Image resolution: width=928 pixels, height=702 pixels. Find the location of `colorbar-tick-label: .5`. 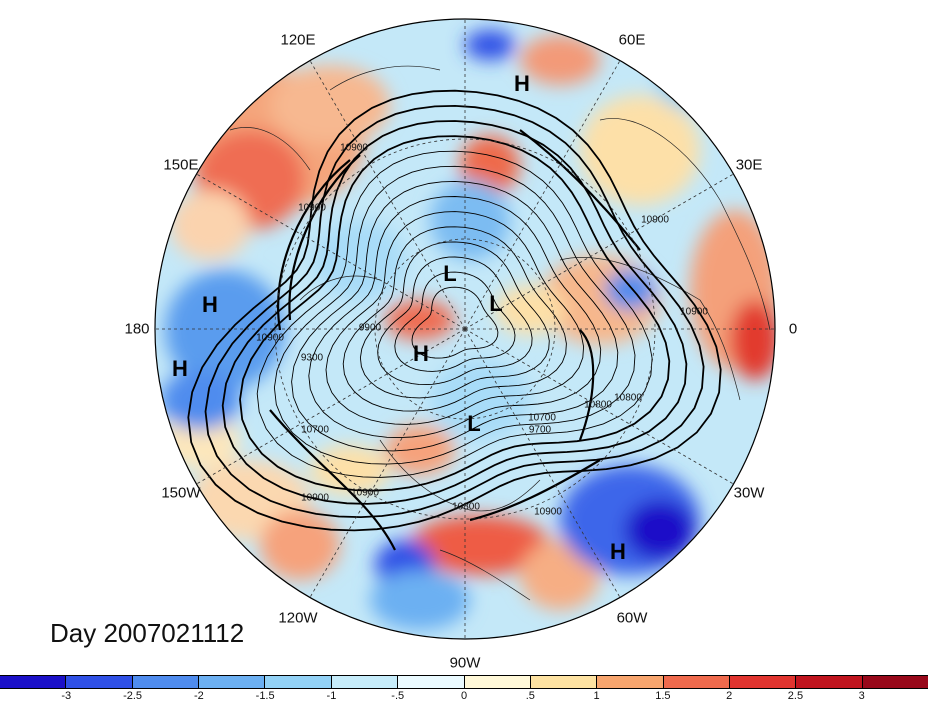

colorbar-tick-label: .5 is located at coordinates (530, 696).